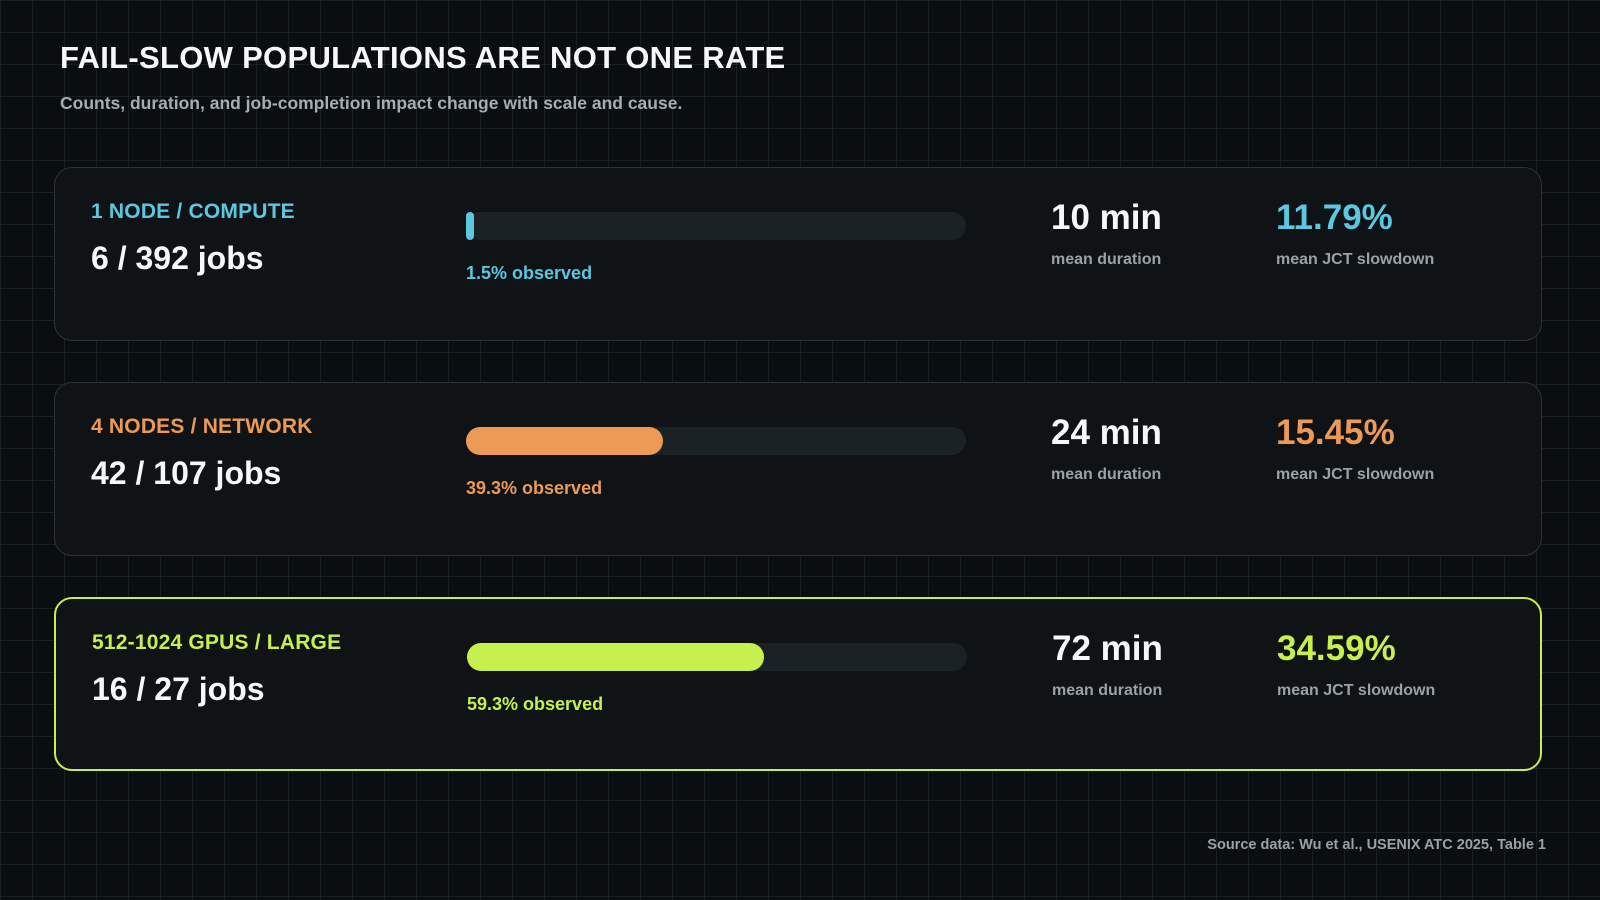 The image size is (1600, 900). I want to click on observed-label: 59.3% observed, so click(535, 704).